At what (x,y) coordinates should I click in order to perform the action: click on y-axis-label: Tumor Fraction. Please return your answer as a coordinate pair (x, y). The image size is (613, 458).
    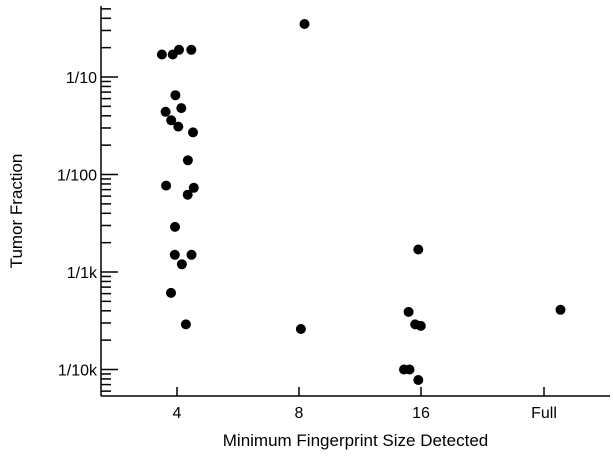
    Looking at the image, I should click on (16, 211).